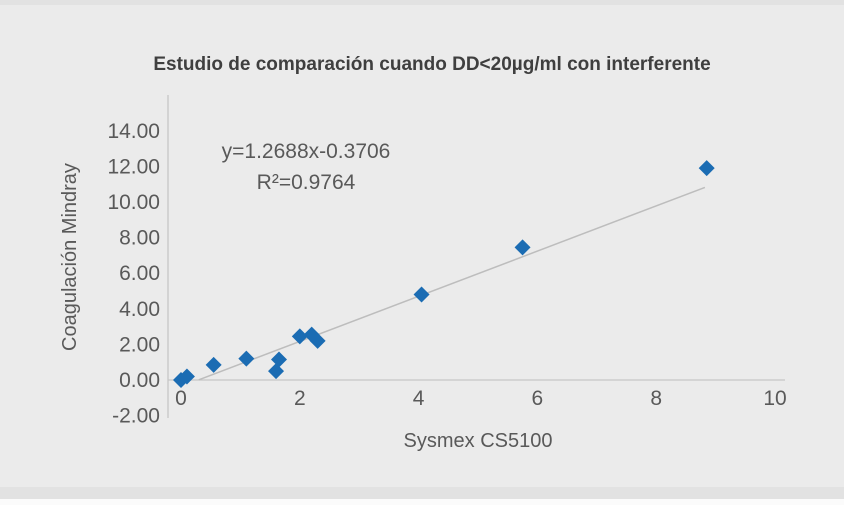  I want to click on x-tick-label: 2, so click(300, 398).